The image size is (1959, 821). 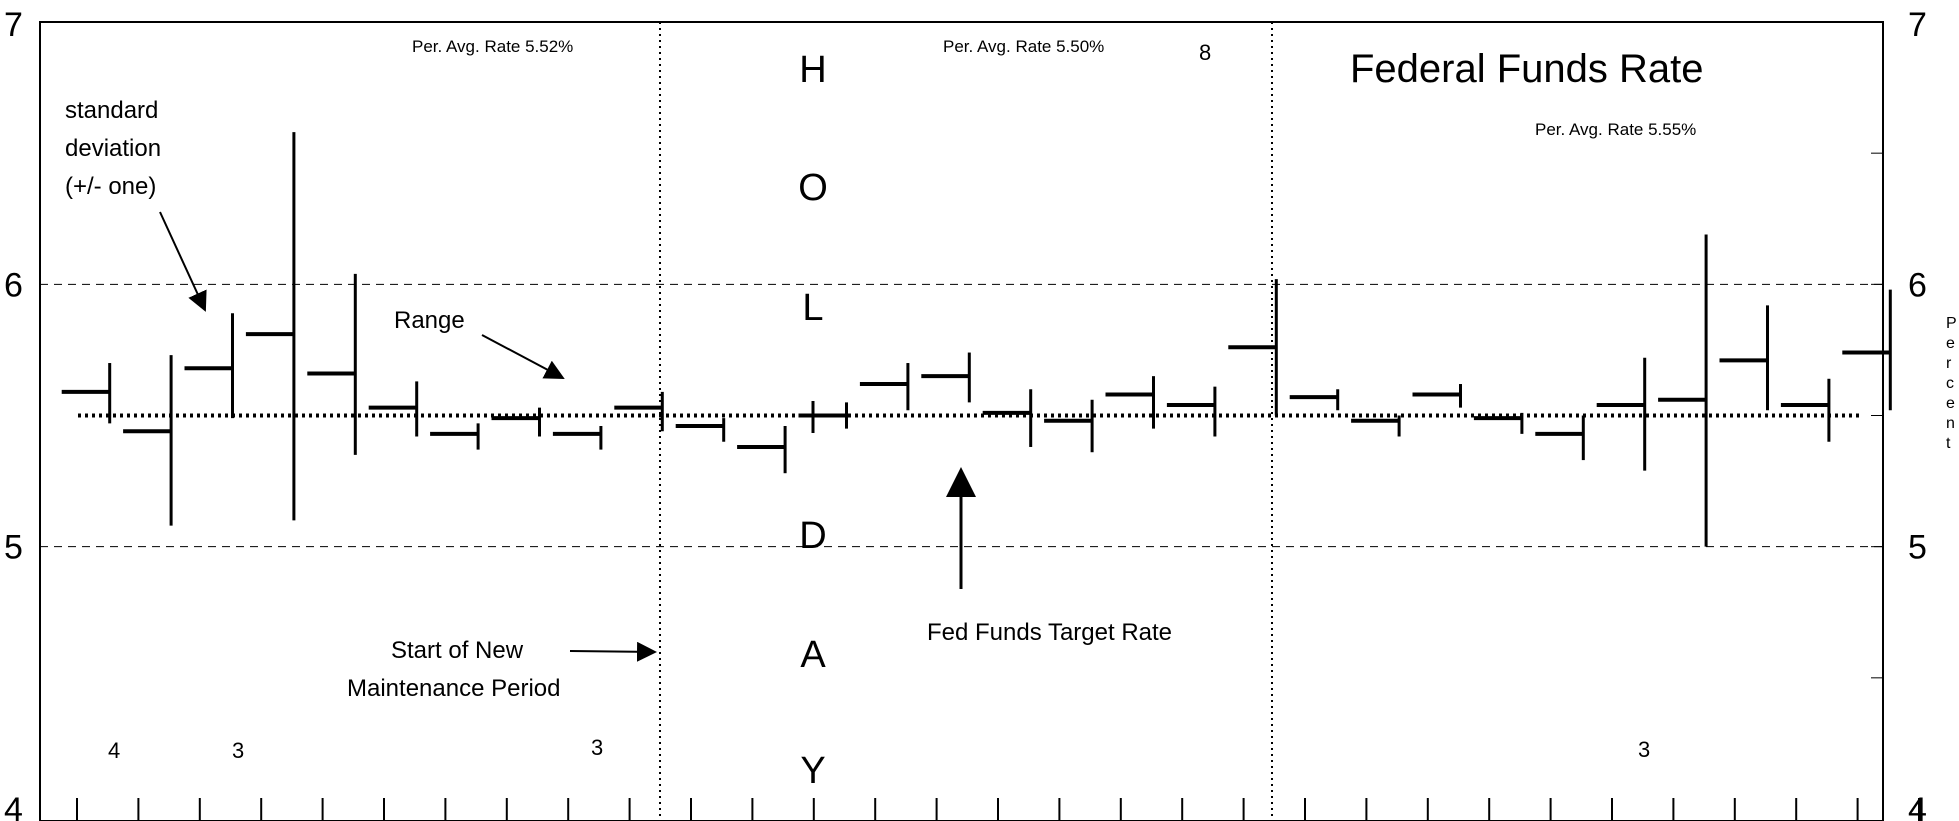 What do you see at coordinates (1950, 423) in the screenshot?
I see `y-axis-label-letter: n` at bounding box center [1950, 423].